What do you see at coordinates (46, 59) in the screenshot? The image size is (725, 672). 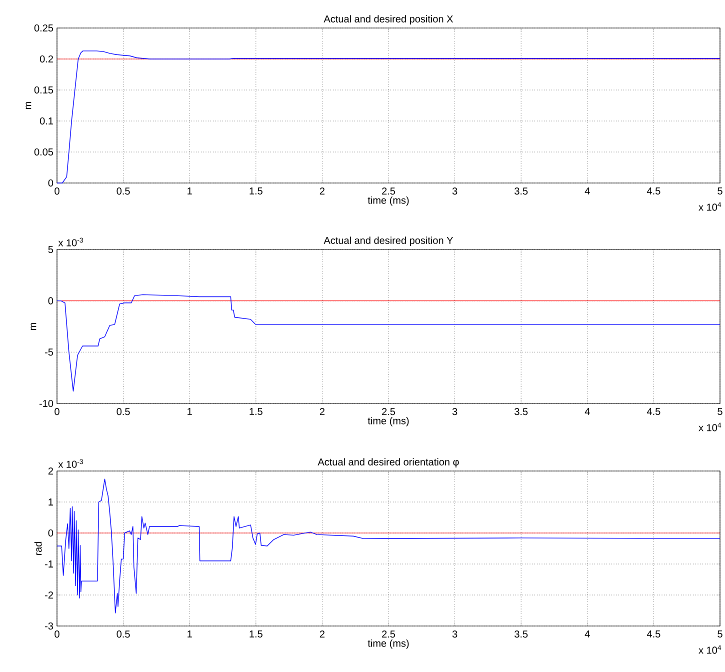 I see `y-tick-label: 0.2` at bounding box center [46, 59].